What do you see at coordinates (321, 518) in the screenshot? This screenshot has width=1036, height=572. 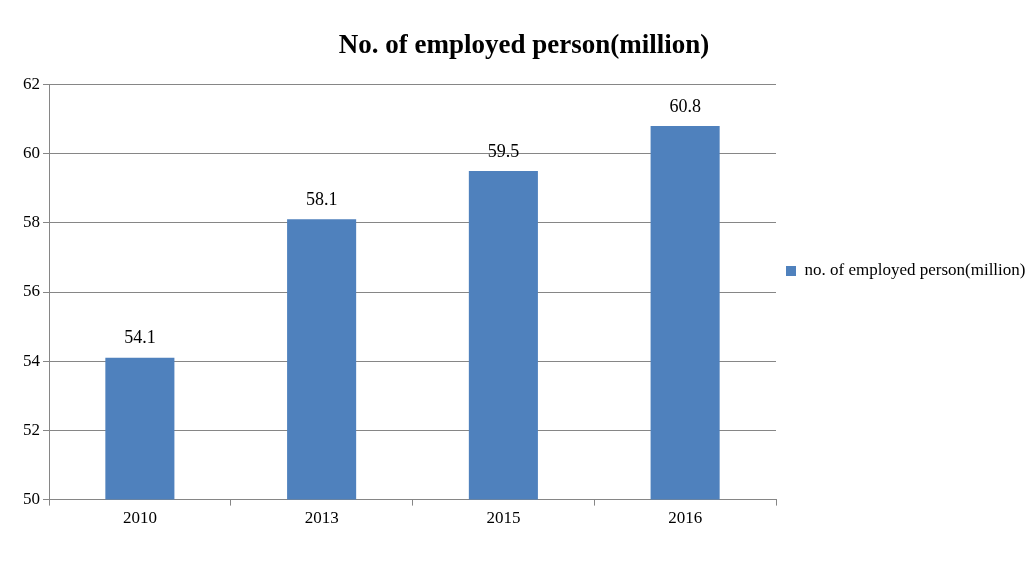 I see `x-tick-label: 2013` at bounding box center [321, 518].